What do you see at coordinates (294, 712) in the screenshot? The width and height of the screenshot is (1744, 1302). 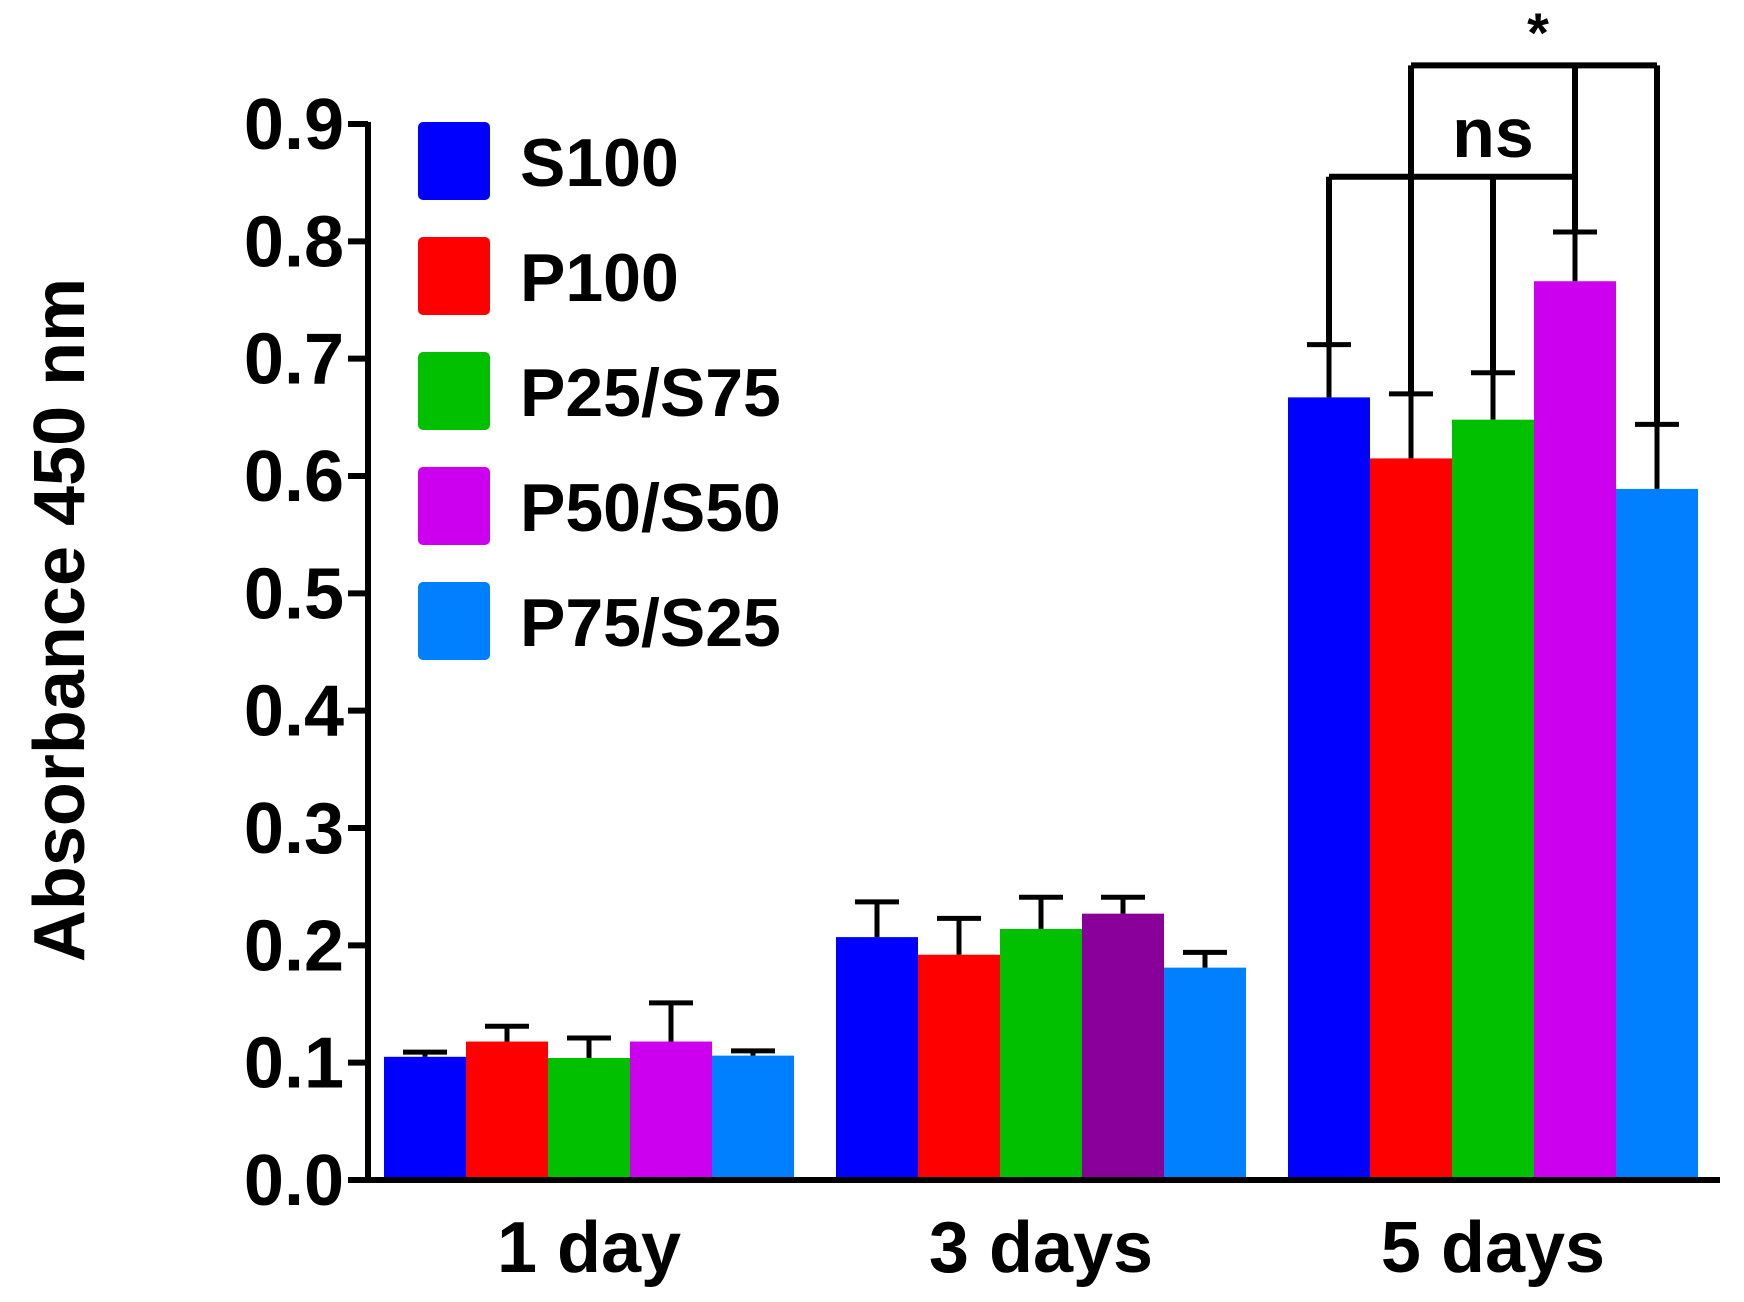 I see `y-tick-label: 0.4` at bounding box center [294, 712].